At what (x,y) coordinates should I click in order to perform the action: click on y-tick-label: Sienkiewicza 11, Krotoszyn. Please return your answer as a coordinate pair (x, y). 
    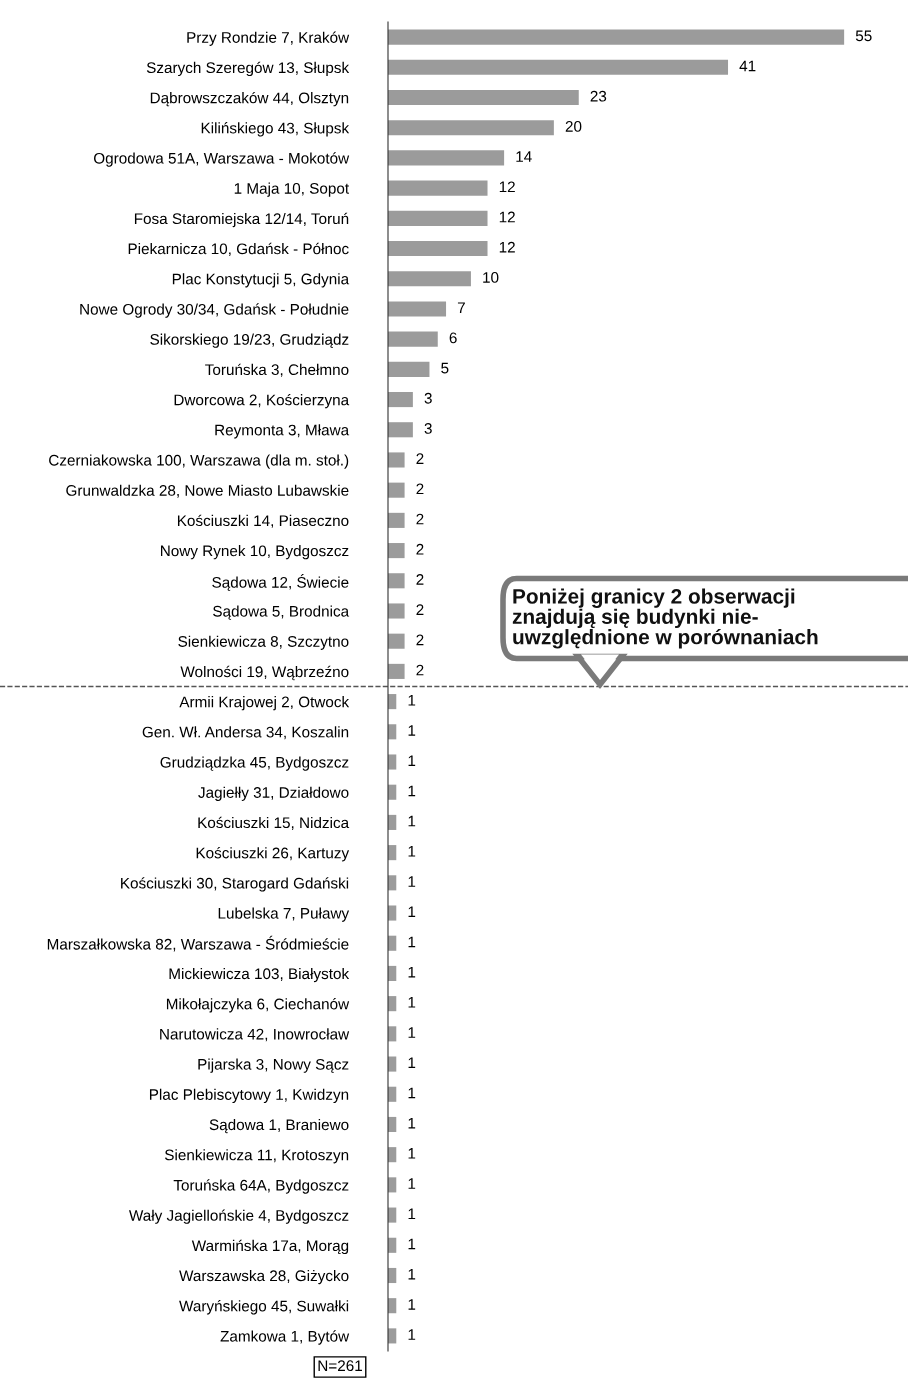
    Looking at the image, I should click on (256, 1156).